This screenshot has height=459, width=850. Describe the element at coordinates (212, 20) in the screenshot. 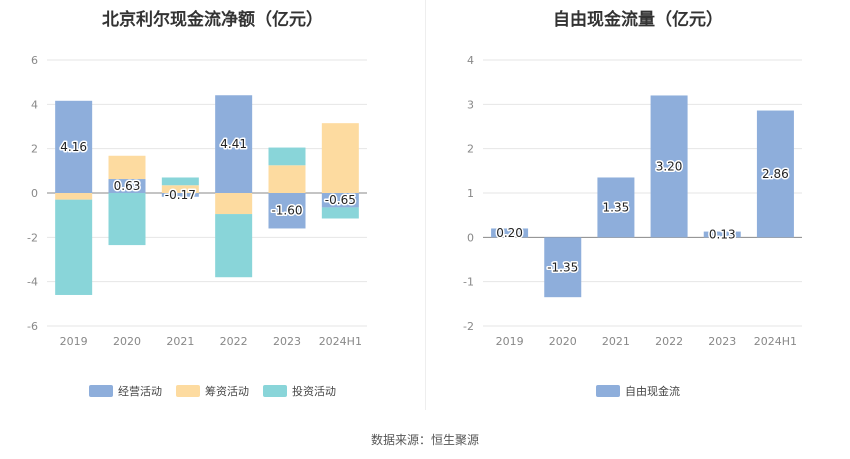

I see `left-chart-title: 北京利尔现金流净额（亿元）` at that location.